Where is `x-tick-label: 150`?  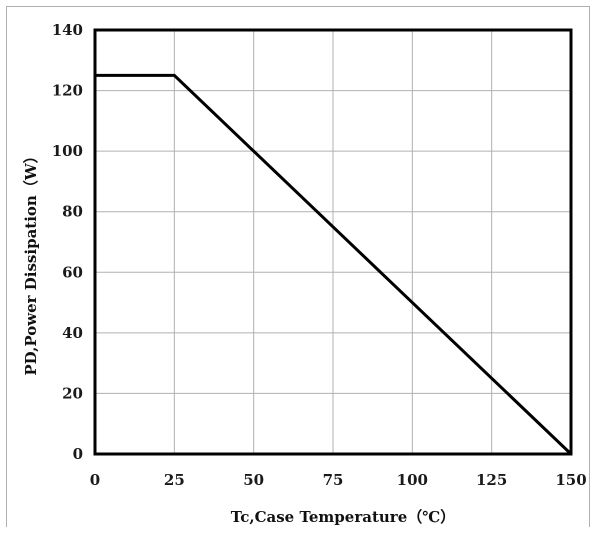 x-tick-label: 150 is located at coordinates (570, 480).